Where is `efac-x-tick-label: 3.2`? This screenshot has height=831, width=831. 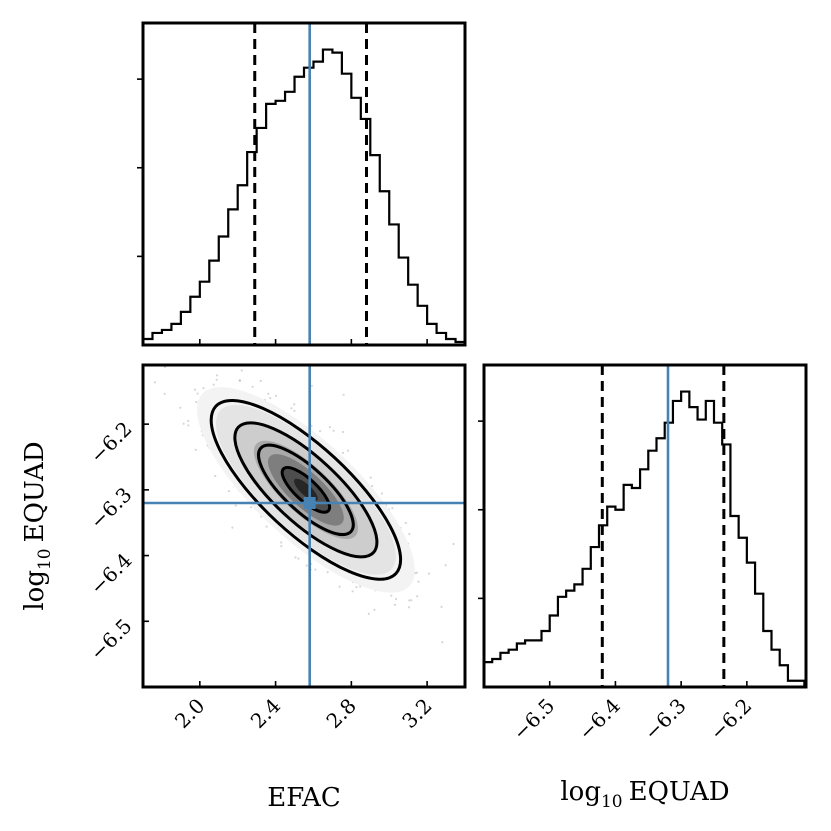 efac-x-tick-label: 3.2 is located at coordinates (416, 713).